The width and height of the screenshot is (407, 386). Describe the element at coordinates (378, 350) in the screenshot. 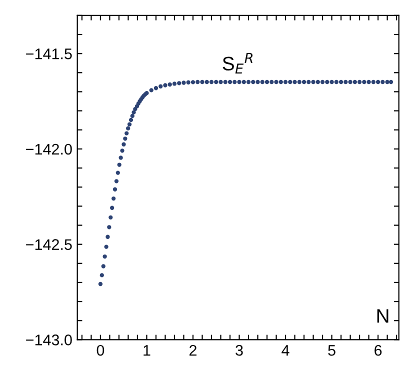

I see `x-tick-label: 6` at that location.